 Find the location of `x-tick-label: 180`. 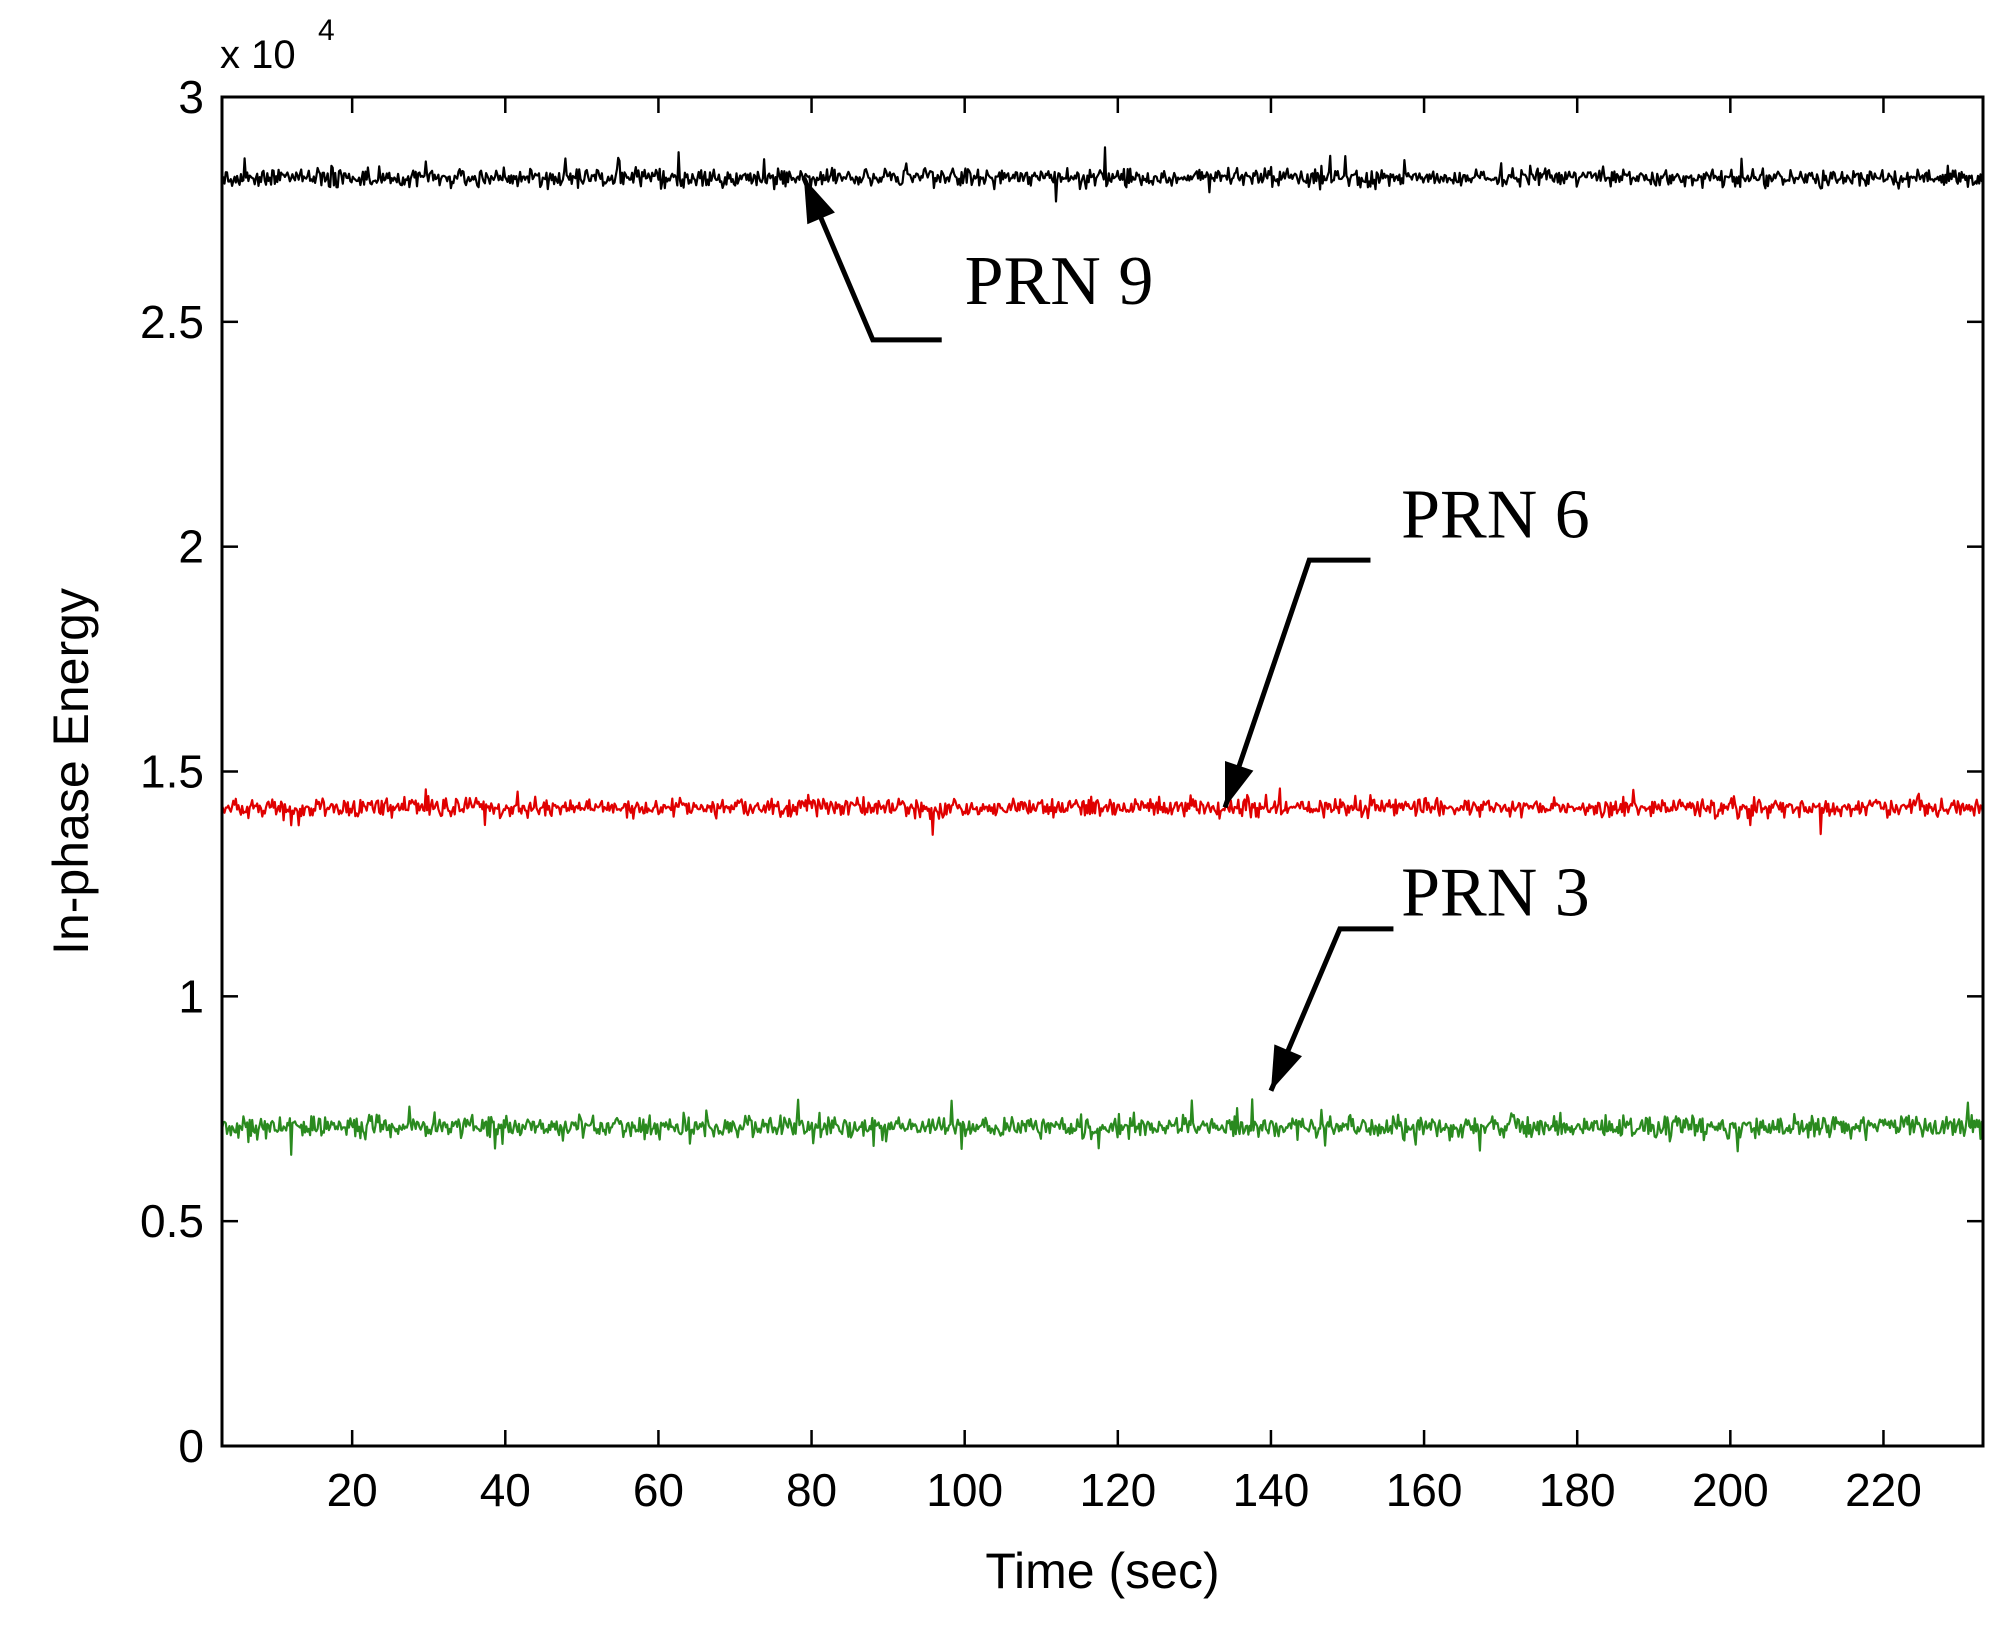

x-tick-label: 180 is located at coordinates (1577, 1490).